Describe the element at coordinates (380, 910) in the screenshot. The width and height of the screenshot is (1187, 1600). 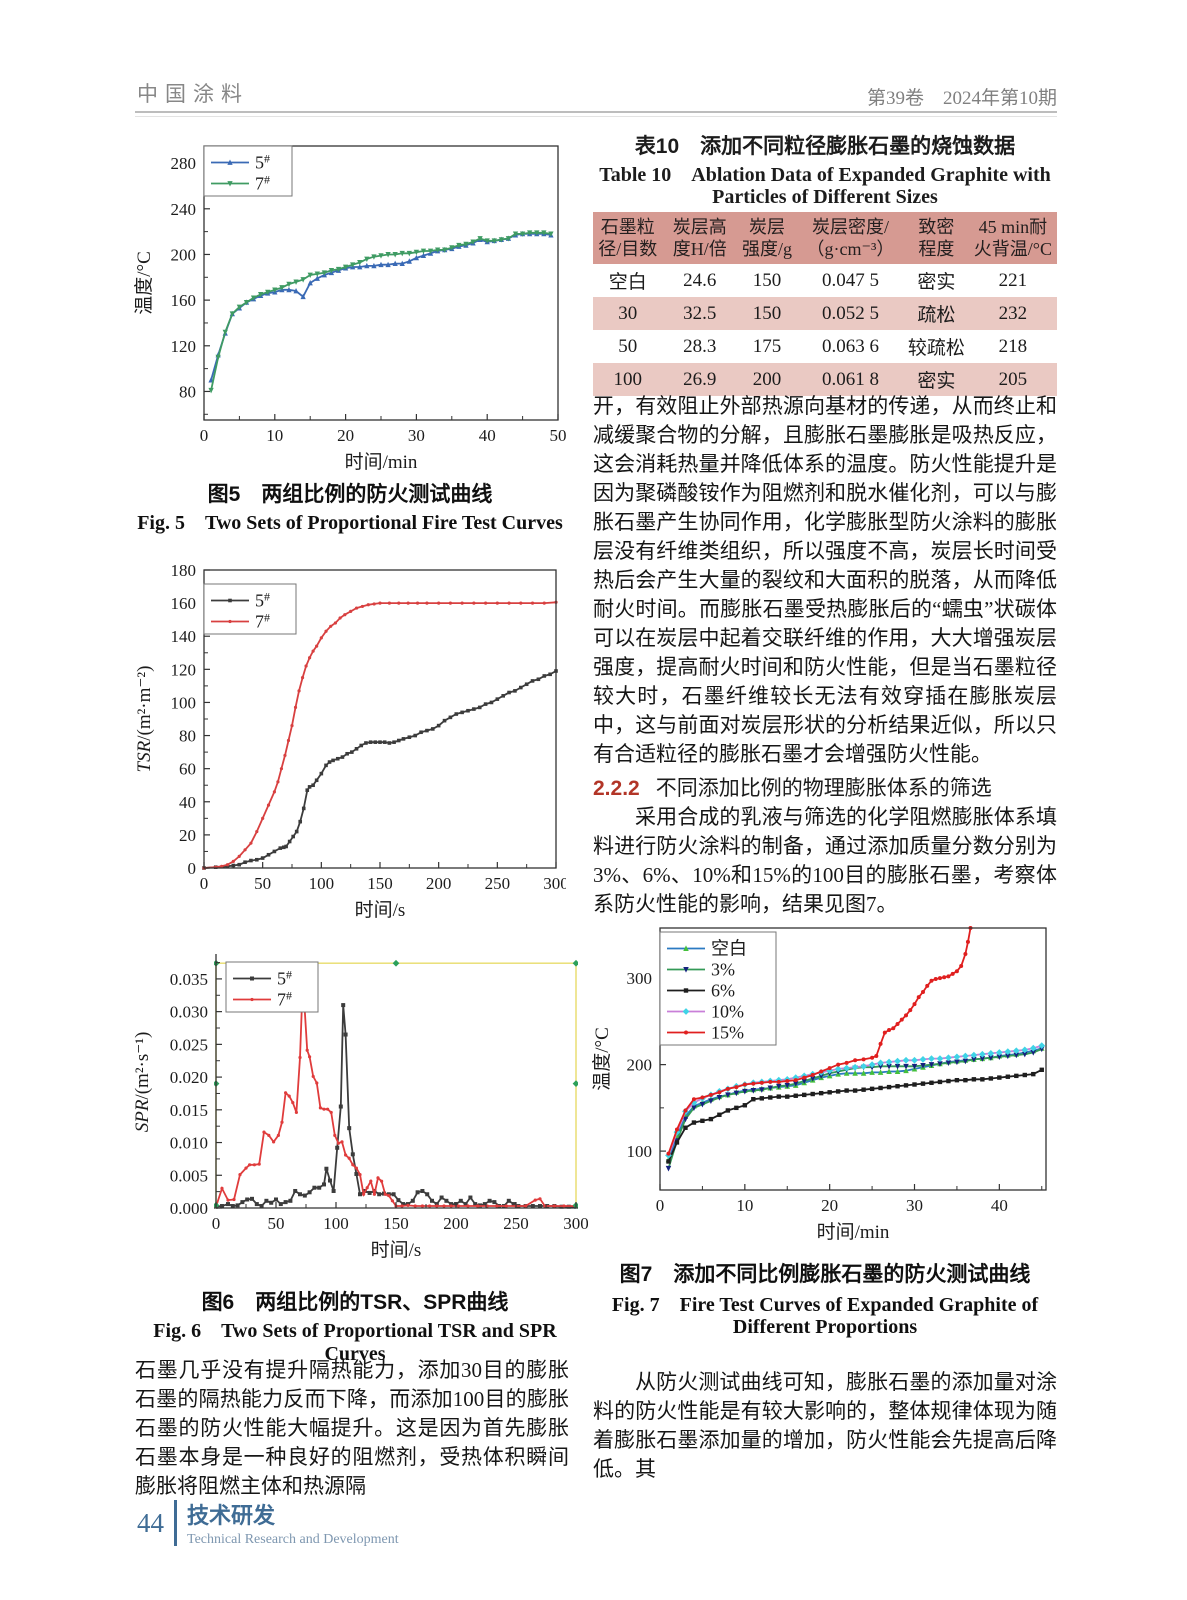
I see `svg-text: 时间/s` at that location.